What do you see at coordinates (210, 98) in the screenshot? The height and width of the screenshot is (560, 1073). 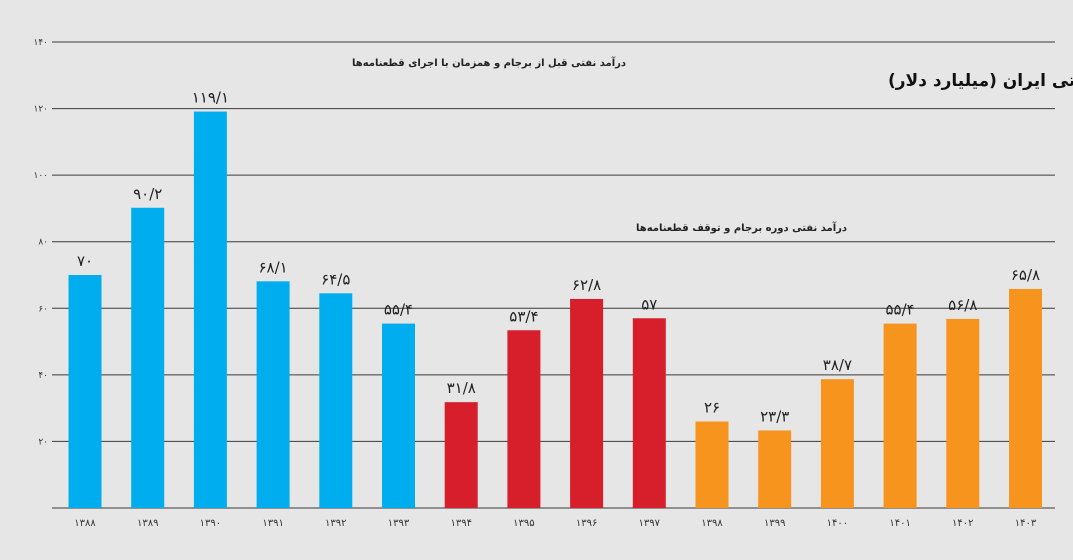 I see `data-label: ۱۱۹/۱` at bounding box center [210, 98].